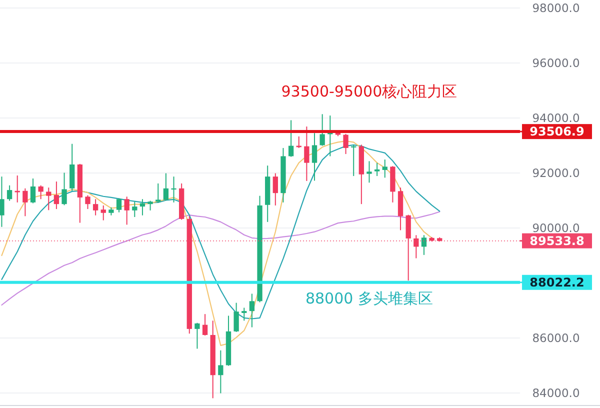 This screenshot has width=600, height=408. Describe the element at coordinates (556, 393) in the screenshot. I see `y-tick-label: 84000.0` at that location.